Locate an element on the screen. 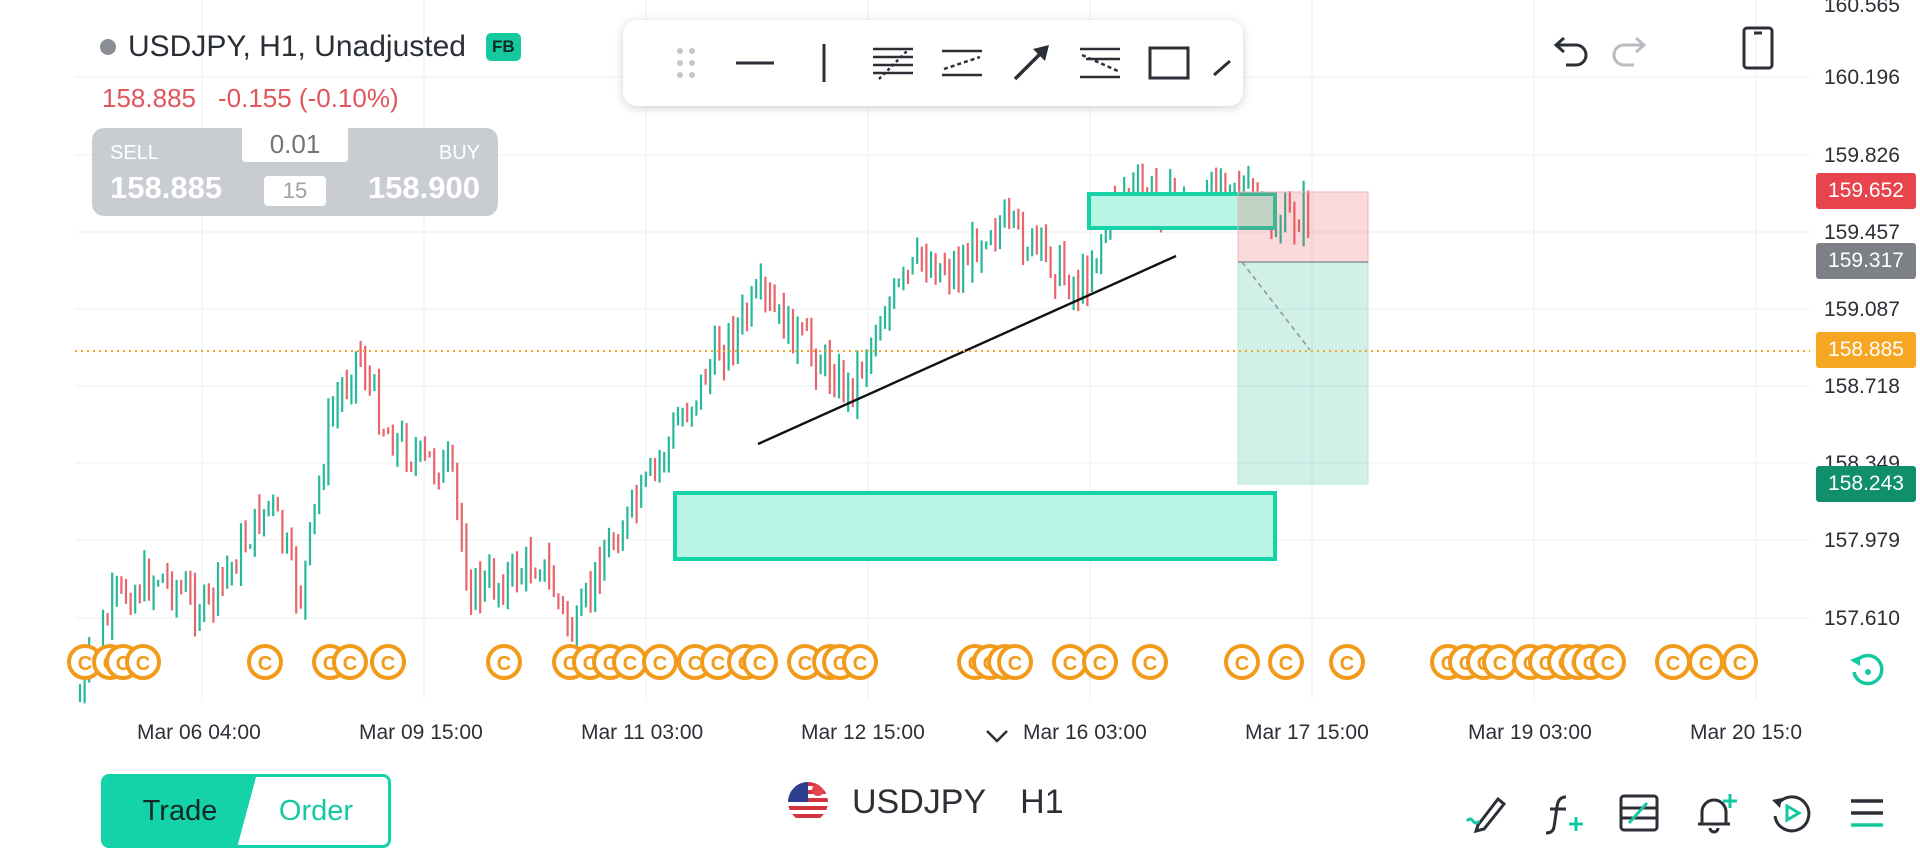  price-axis-label: 160.196 is located at coordinates (1862, 77).